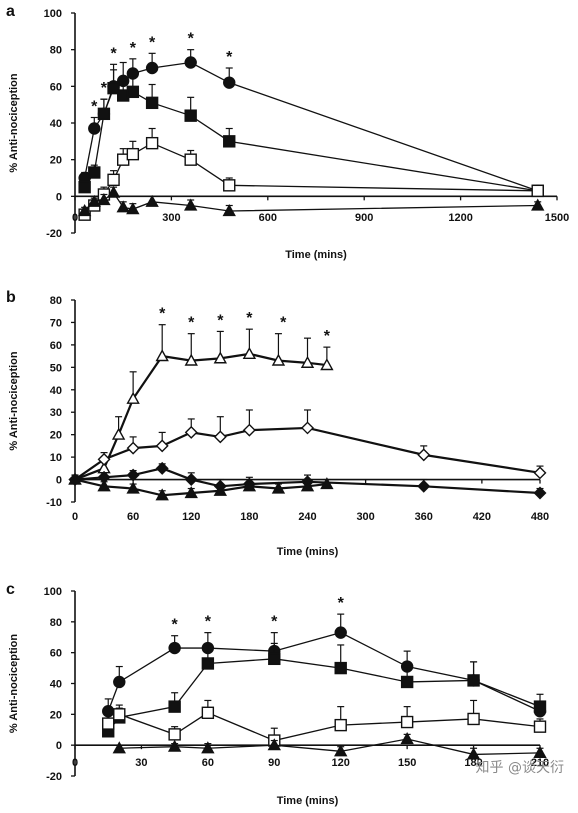  I want to click on series-2-square-open, so click(324, 723).